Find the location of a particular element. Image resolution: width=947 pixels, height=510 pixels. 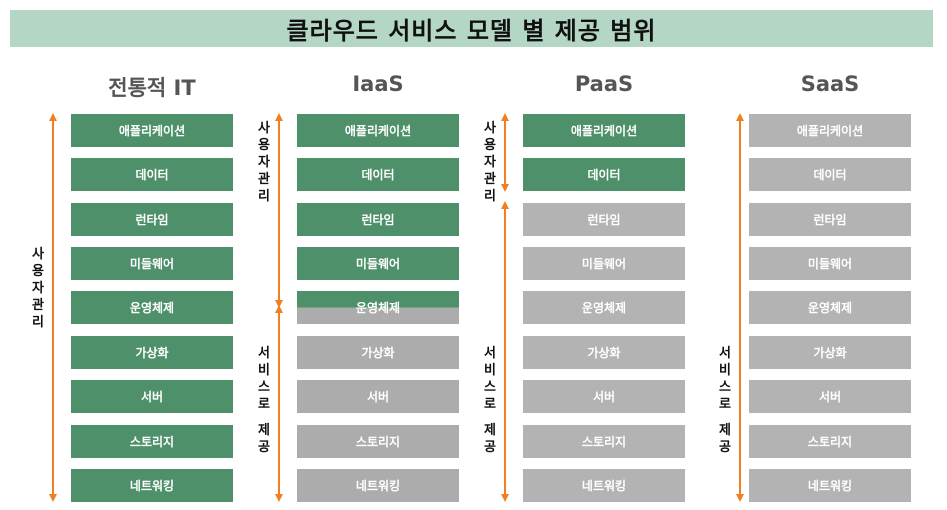

saas-layer-application: 애플리케이션 is located at coordinates (830, 130).